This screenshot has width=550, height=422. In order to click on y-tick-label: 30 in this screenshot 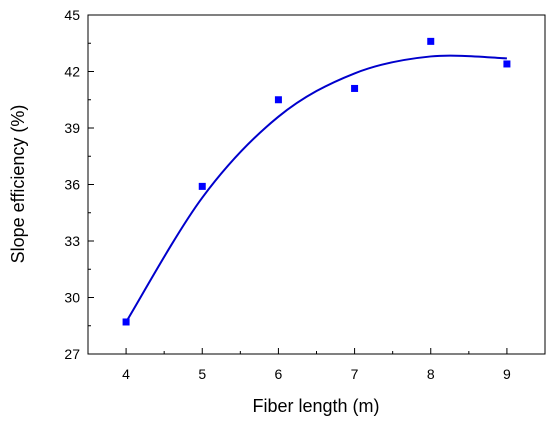, I will do `click(72, 298)`.